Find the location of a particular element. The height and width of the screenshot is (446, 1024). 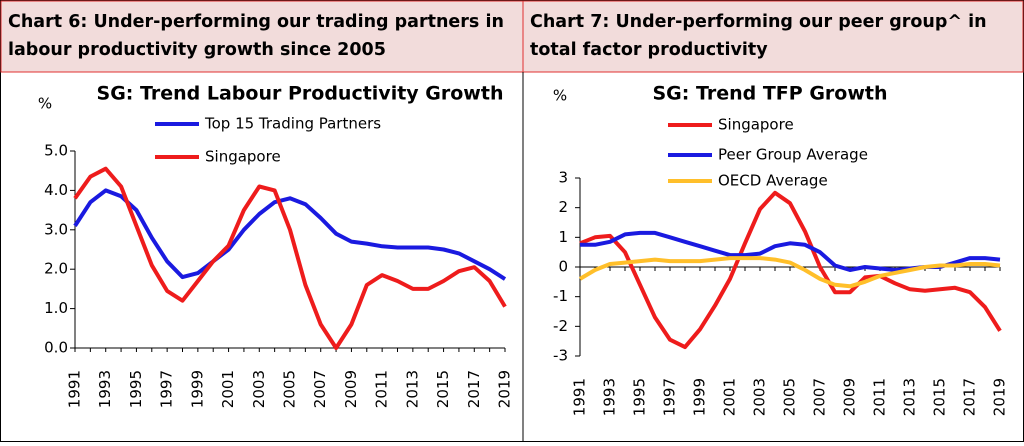

heading: labour productivity growth since 2005 is located at coordinates (197, 50).